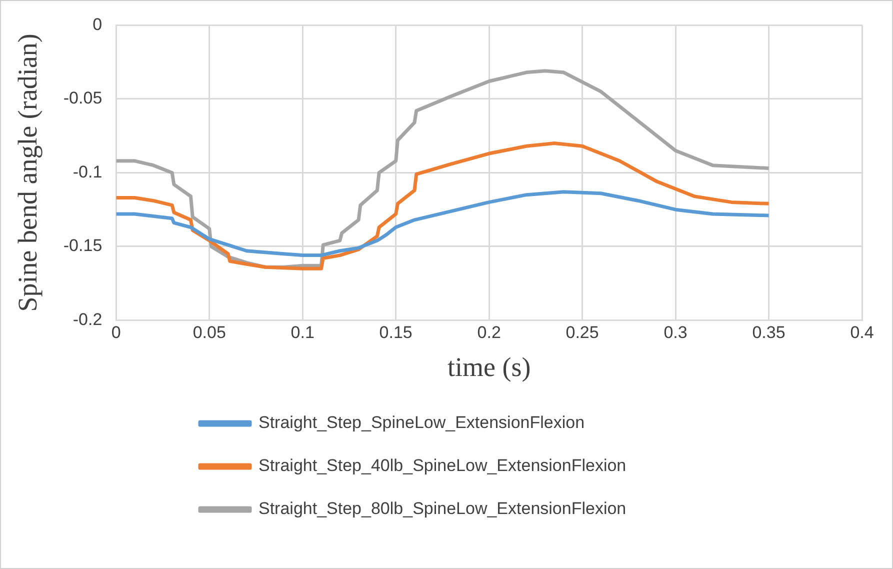  What do you see at coordinates (209, 332) in the screenshot?
I see `x-tick-label: 0.05` at bounding box center [209, 332].